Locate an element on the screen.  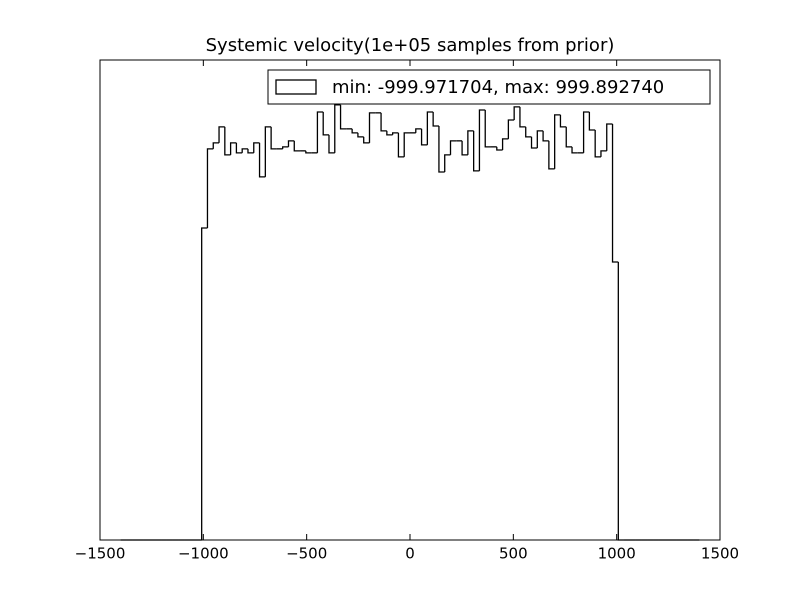
legend-box is located at coordinates (489, 87).